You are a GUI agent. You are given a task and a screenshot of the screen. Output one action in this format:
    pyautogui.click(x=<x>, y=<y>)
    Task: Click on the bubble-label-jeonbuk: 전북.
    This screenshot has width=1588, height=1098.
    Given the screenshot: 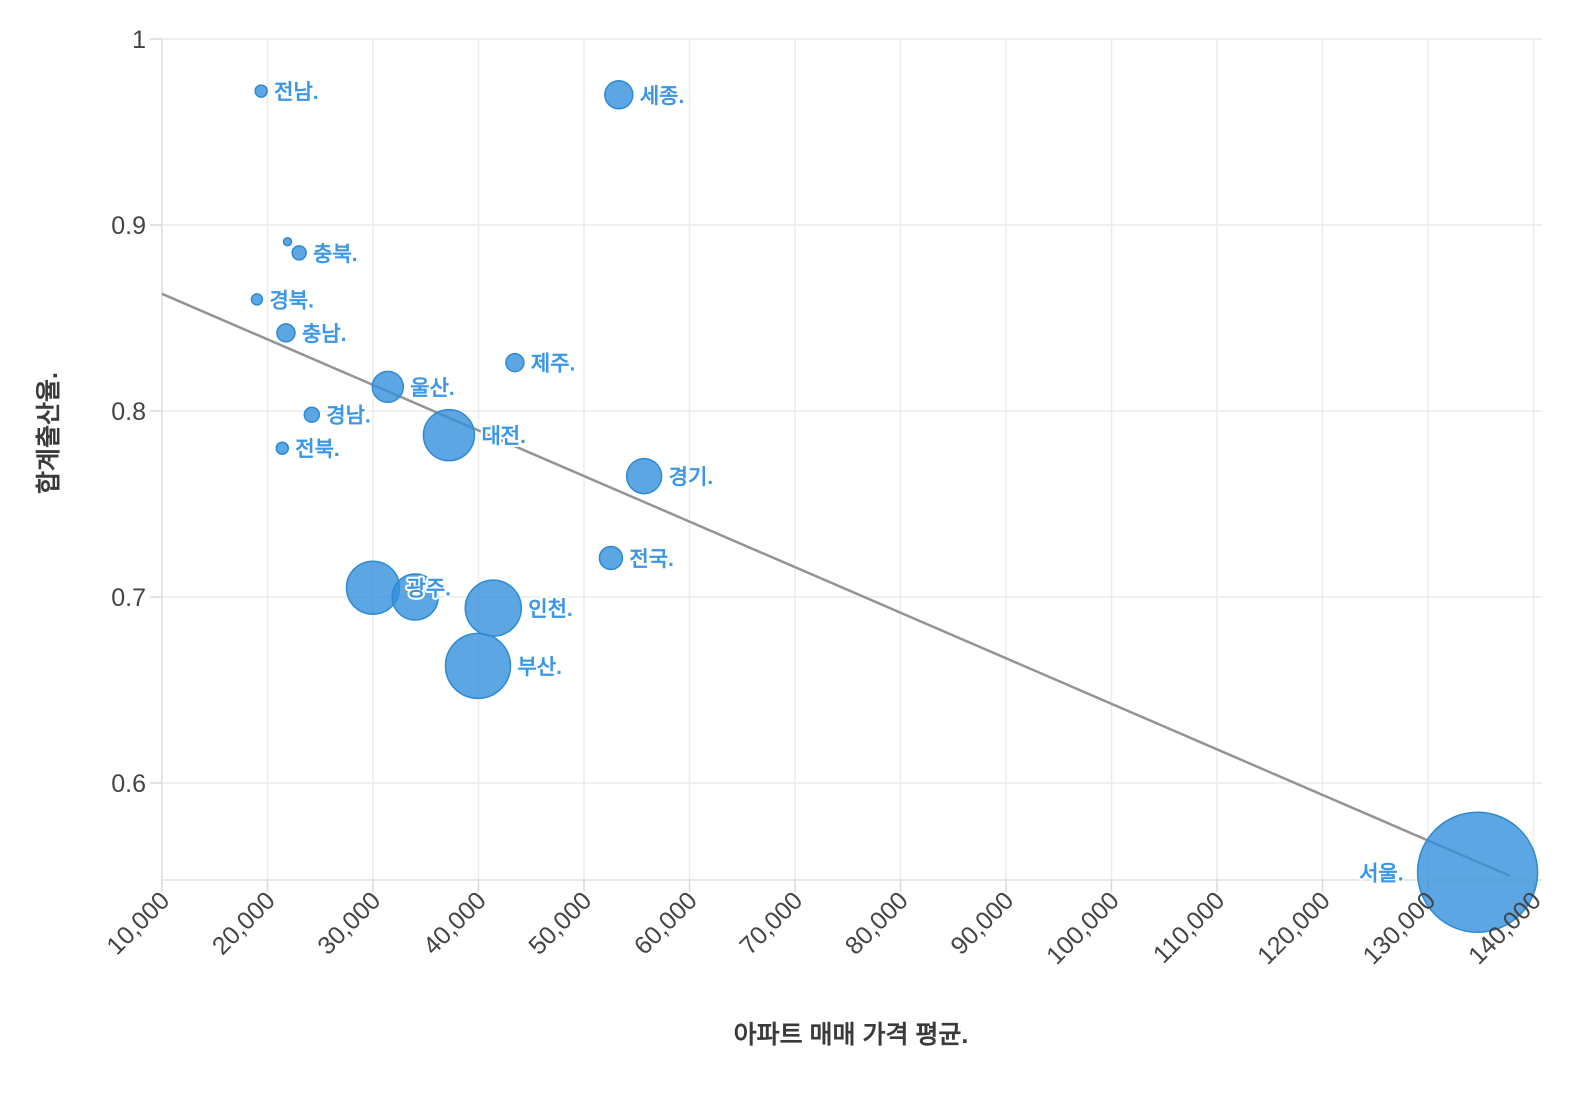 What is the action you would take?
    pyautogui.click(x=317, y=449)
    